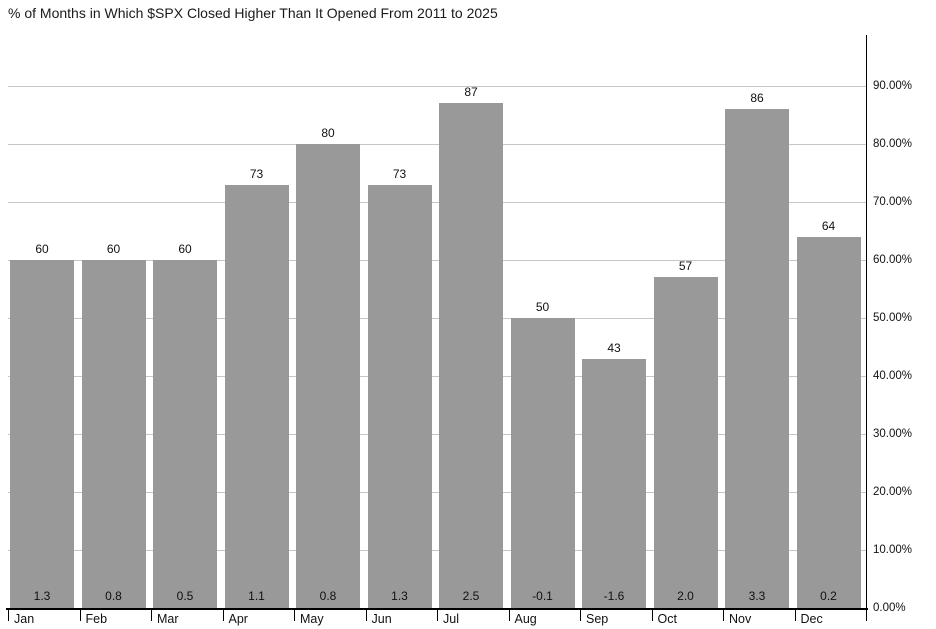 The width and height of the screenshot is (936, 629). What do you see at coordinates (893, 260) in the screenshot?
I see `y-axis-tick-label: 60.00%` at bounding box center [893, 260].